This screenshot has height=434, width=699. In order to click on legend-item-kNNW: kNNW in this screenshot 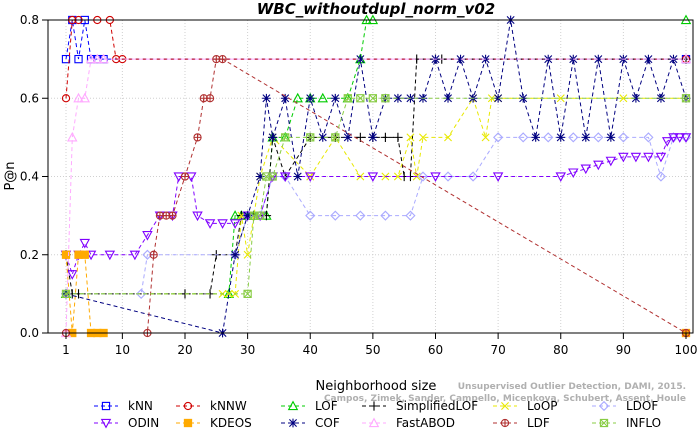, I will do `click(211, 406)`.